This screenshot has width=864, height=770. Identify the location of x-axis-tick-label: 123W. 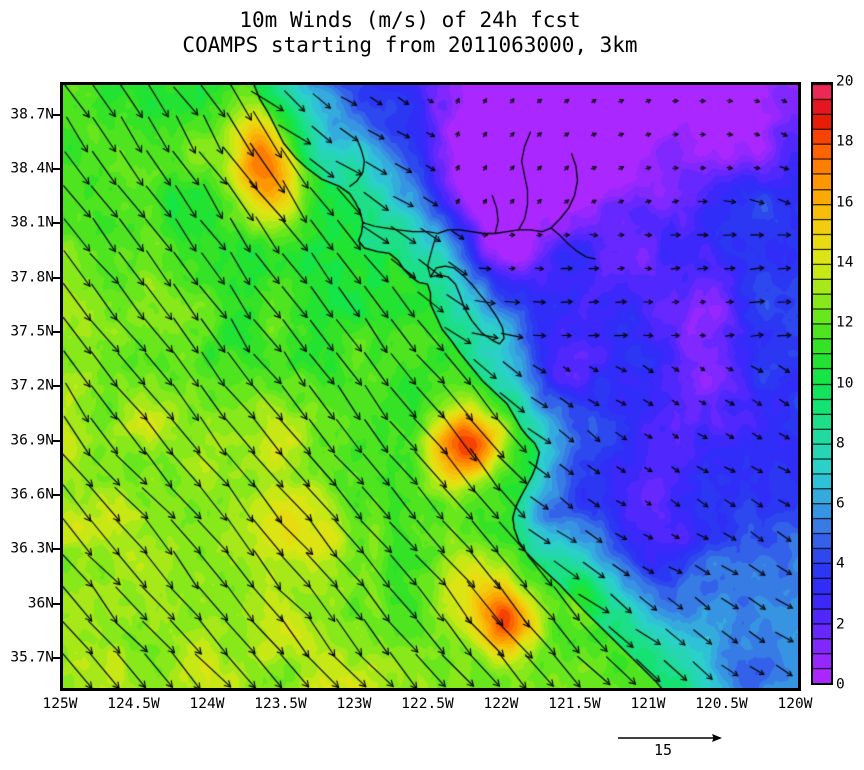
(354, 704).